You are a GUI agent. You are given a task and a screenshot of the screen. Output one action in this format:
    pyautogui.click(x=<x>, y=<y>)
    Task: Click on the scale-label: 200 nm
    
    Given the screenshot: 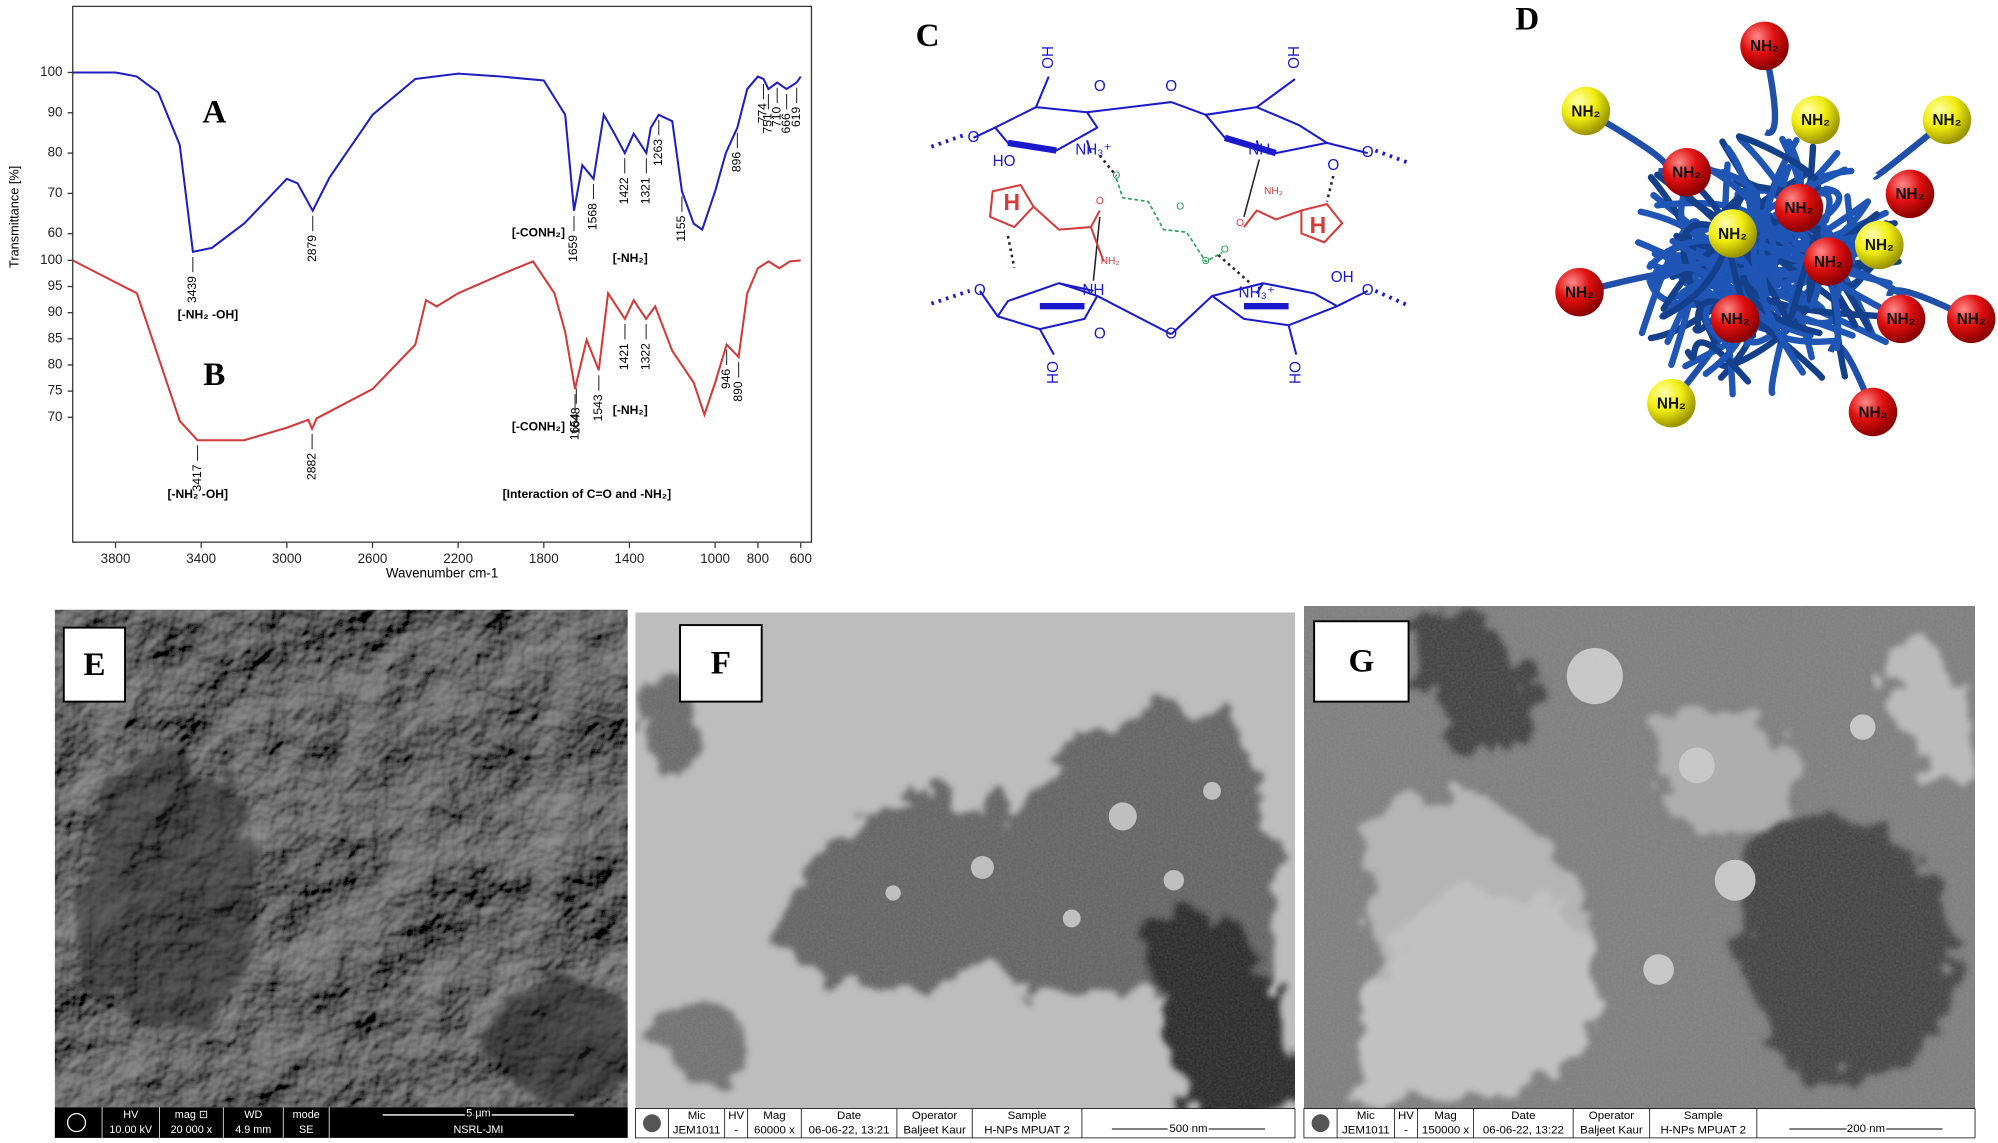 What is the action you would take?
    pyautogui.click(x=1866, y=1129)
    